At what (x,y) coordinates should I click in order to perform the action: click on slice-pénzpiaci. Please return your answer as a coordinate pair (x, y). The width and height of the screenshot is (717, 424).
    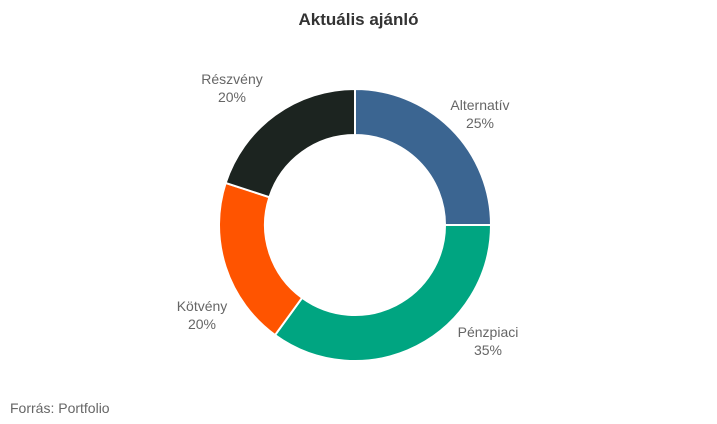
    Looking at the image, I should click on (383, 293).